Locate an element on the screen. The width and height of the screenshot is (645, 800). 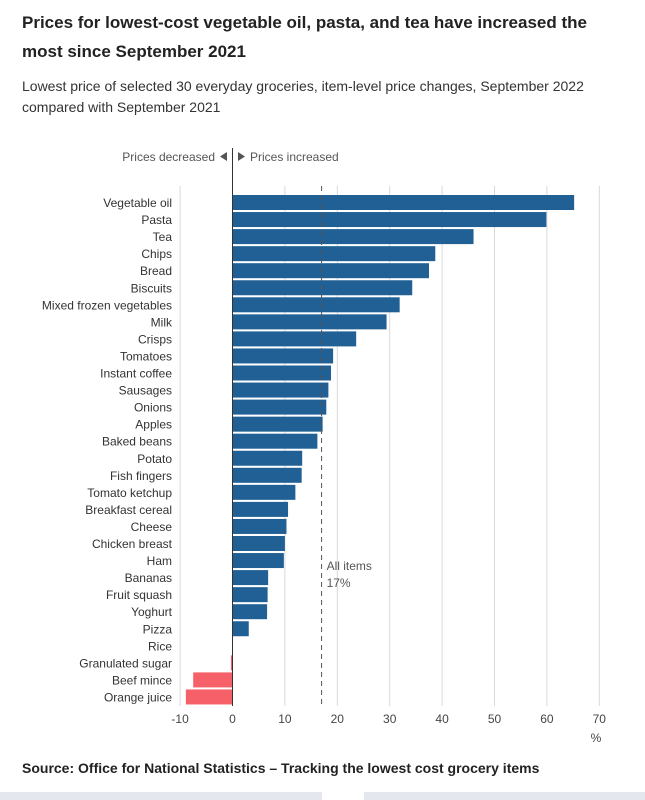
category-label: Instant coffee is located at coordinates (136, 374).